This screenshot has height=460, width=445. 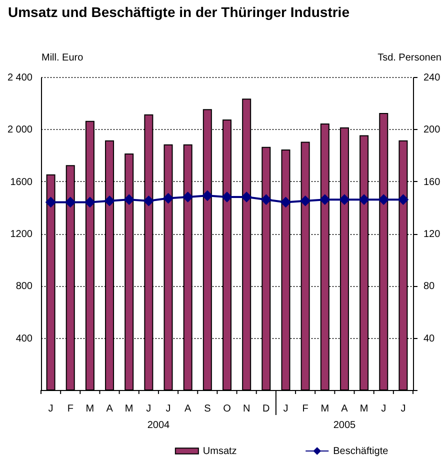 What do you see at coordinates (219, 451) in the screenshot?
I see `legend-label: Umsatz` at bounding box center [219, 451].